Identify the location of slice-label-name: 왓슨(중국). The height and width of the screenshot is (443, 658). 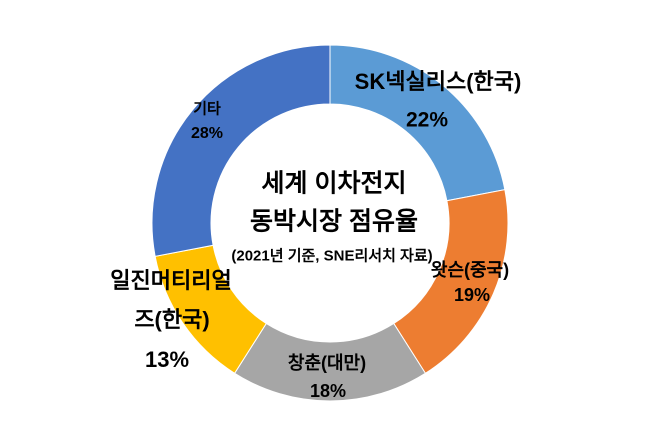
(470, 270).